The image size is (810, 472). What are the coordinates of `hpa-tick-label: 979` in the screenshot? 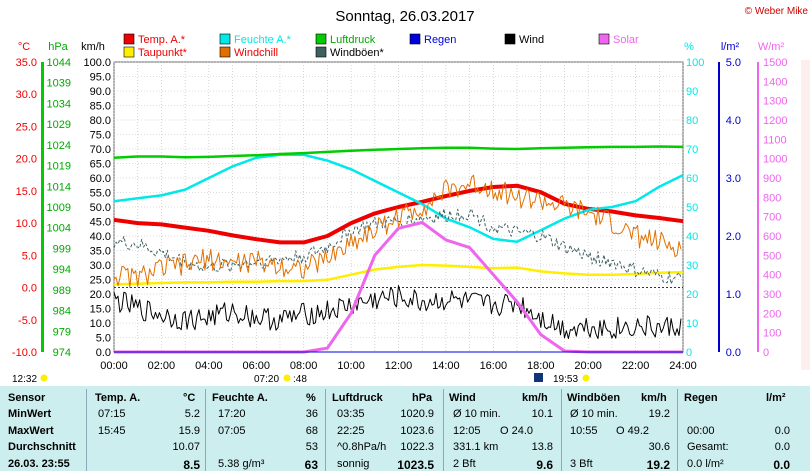 It's located at (62, 332).